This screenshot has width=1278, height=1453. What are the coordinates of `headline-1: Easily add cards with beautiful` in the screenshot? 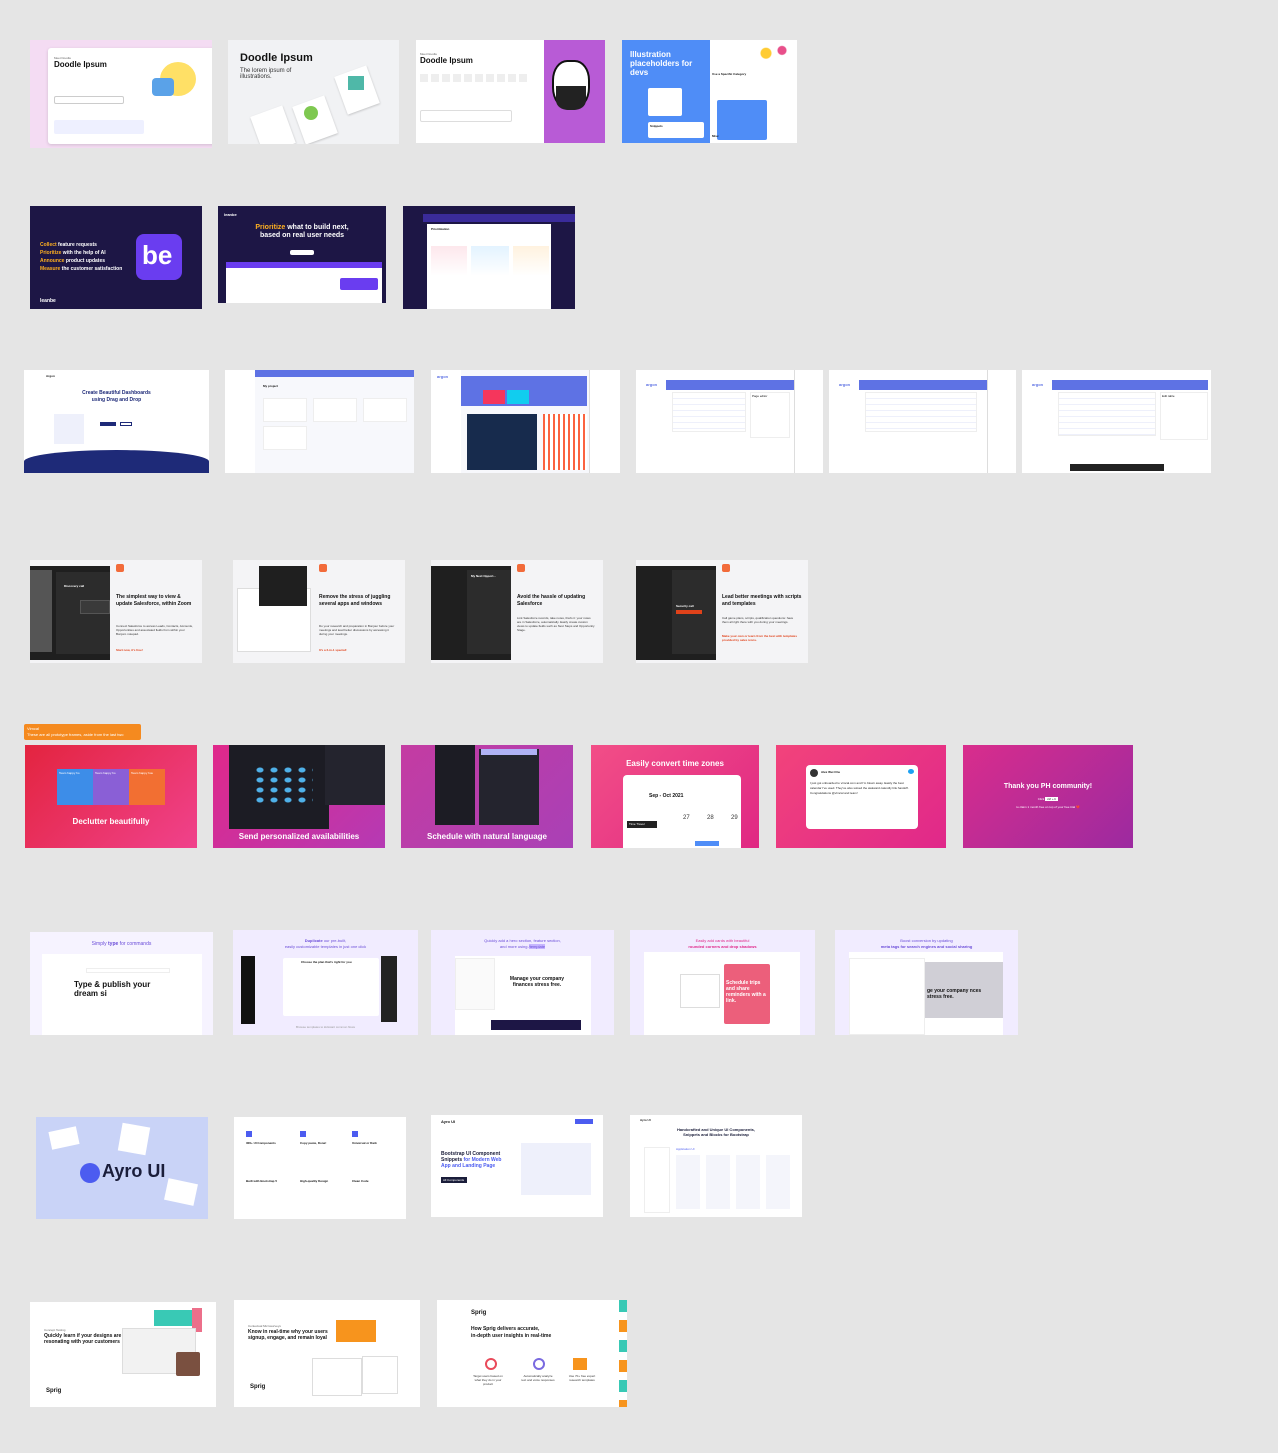 It's located at (722, 940).